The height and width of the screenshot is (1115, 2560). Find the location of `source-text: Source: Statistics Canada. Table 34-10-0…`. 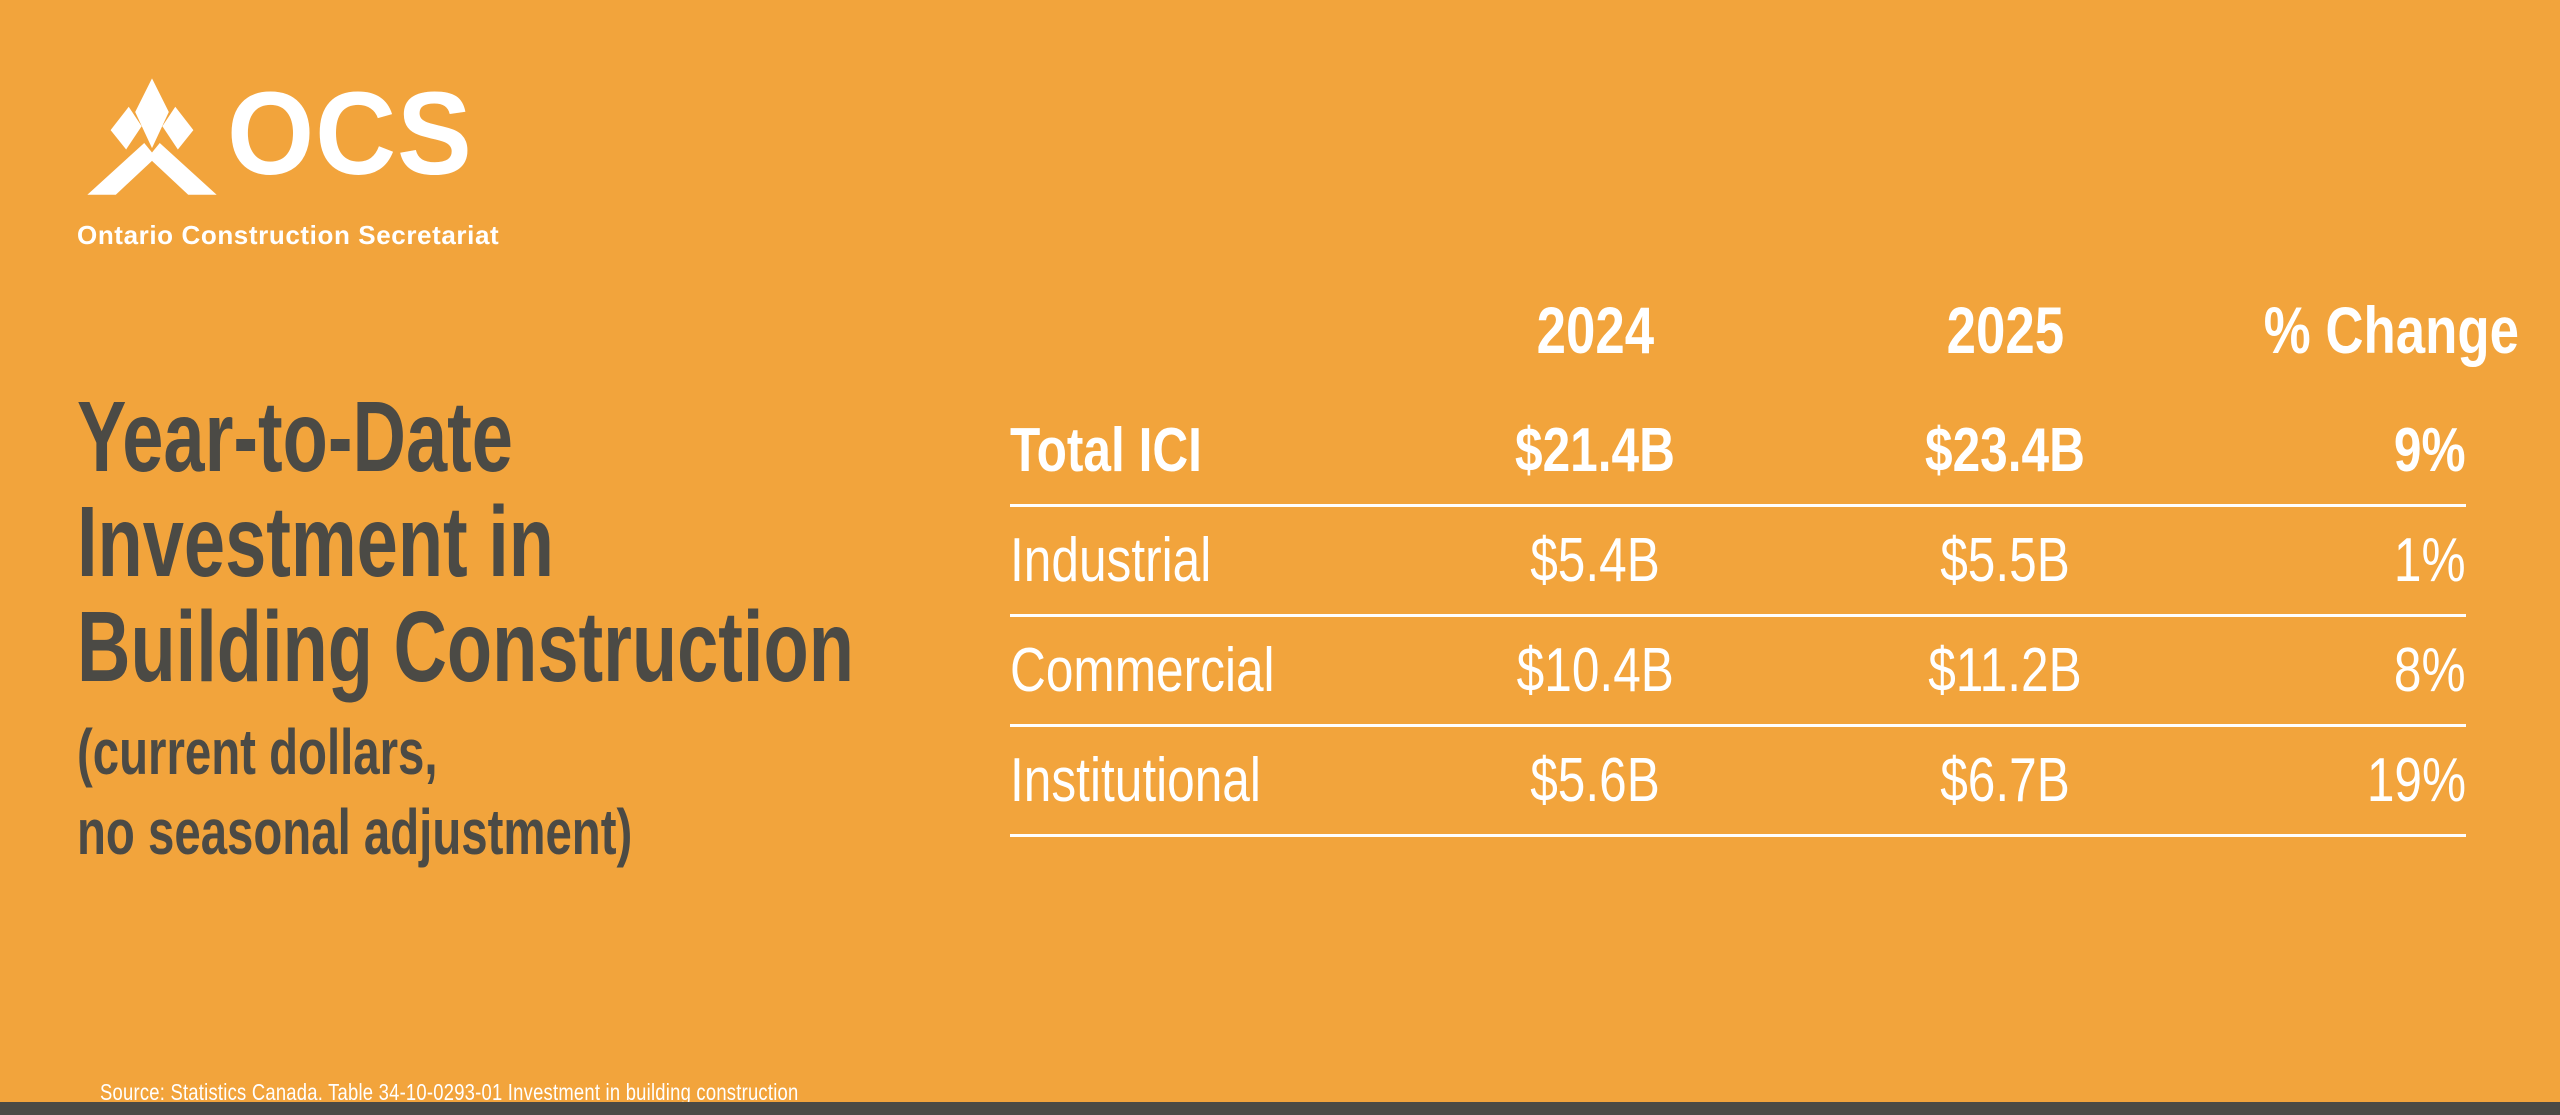

source-text: Source: Statistics Canada. Table 34-10-0… is located at coordinates (449, 1092).